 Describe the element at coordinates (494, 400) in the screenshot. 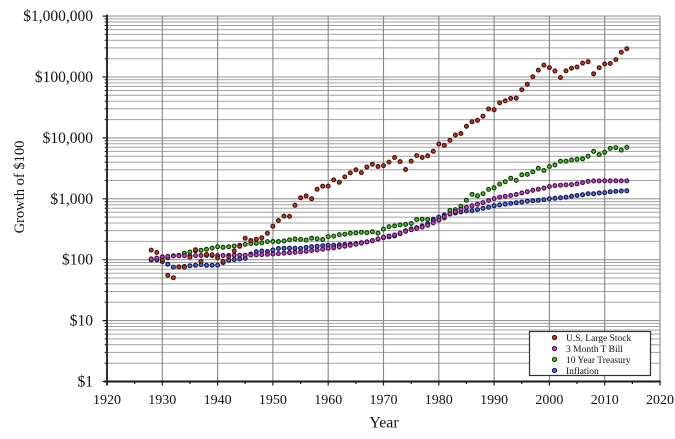

I see `svg-text: 1990` at that location.